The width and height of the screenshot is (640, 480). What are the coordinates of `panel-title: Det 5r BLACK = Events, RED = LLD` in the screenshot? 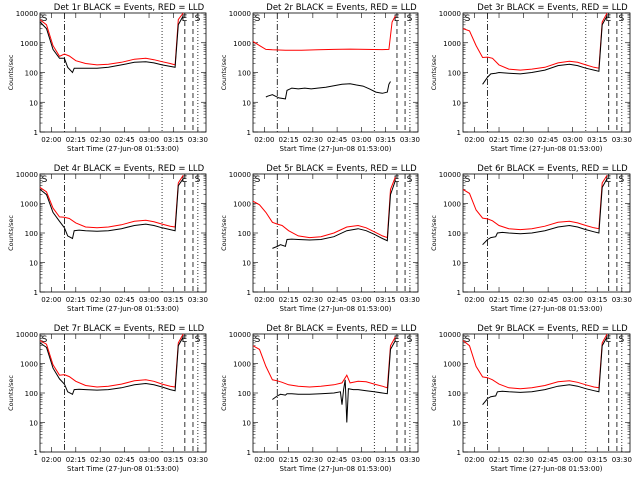 It's located at (341, 169).